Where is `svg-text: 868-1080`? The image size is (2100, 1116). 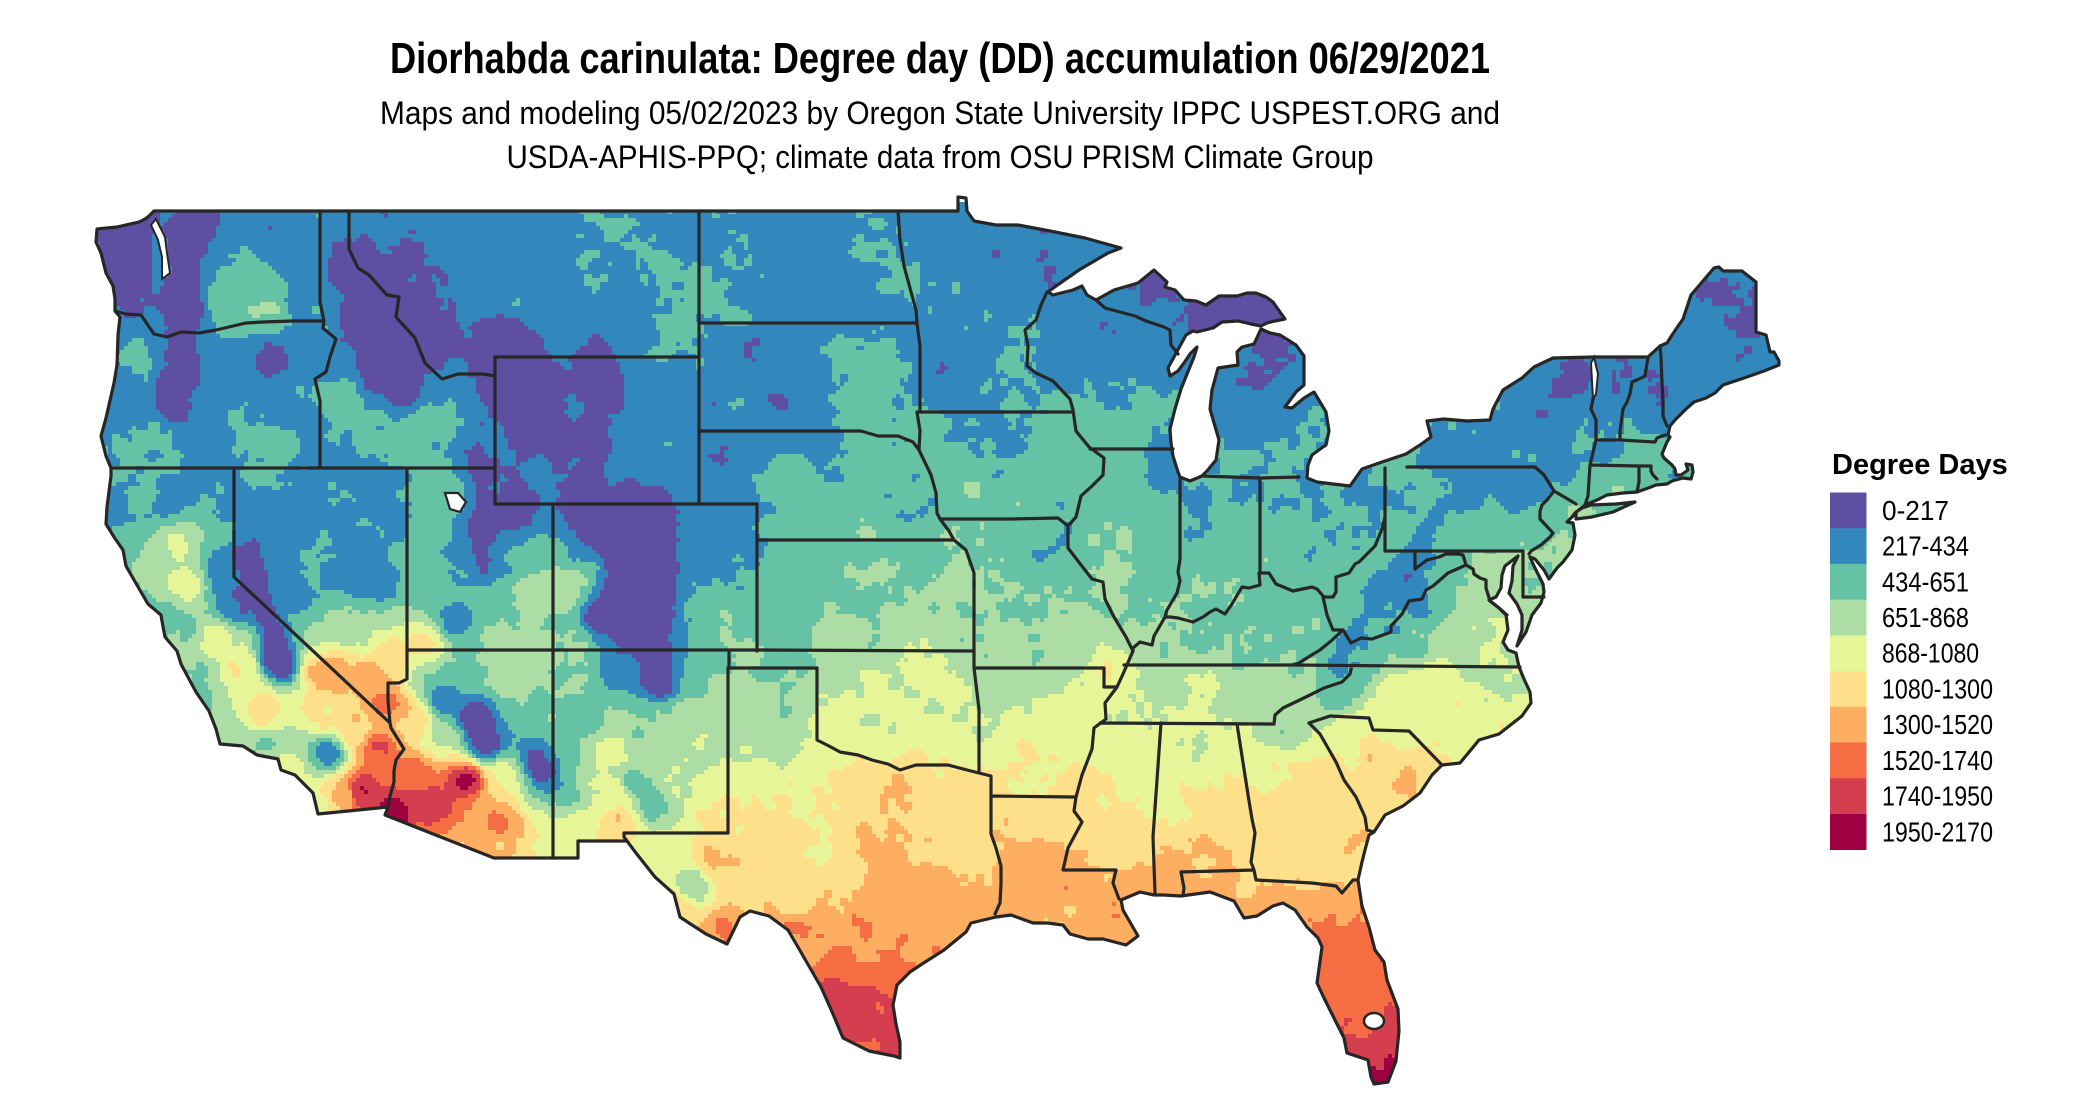 svg-text: 868-1080 is located at coordinates (1930, 653).